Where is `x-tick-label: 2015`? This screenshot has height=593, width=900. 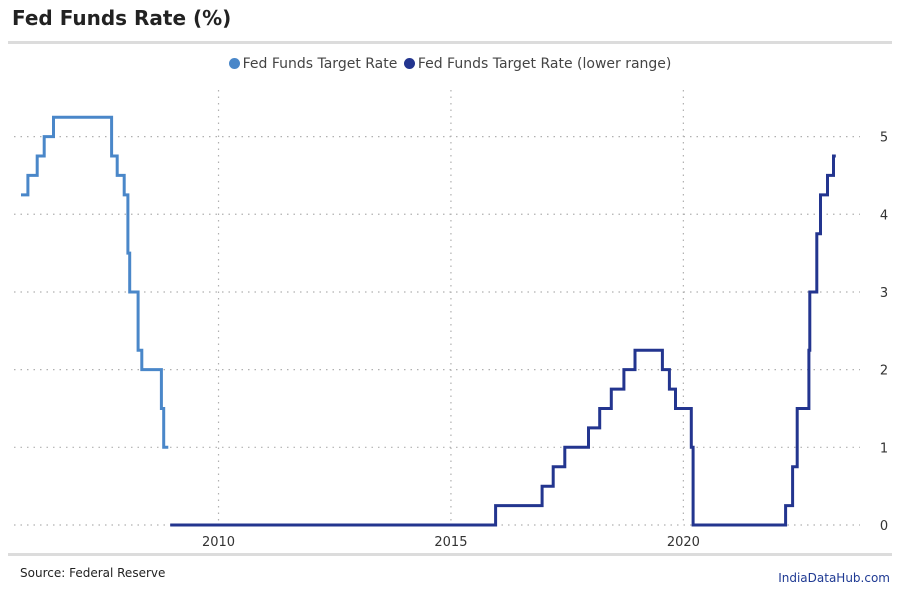 x-tick-label: 2015 is located at coordinates (450, 542).